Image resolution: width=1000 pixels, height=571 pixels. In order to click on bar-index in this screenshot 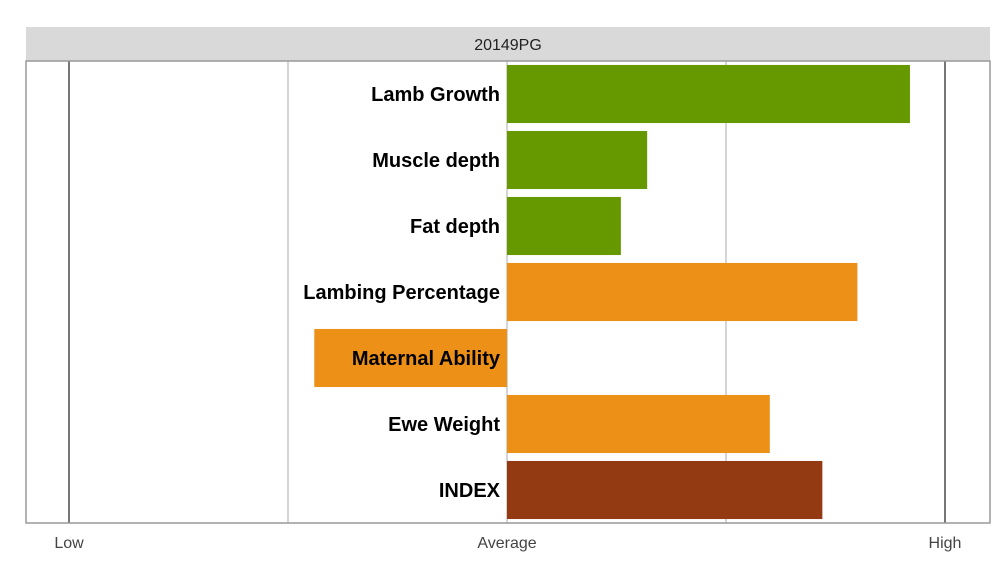, I will do `click(665, 490)`.